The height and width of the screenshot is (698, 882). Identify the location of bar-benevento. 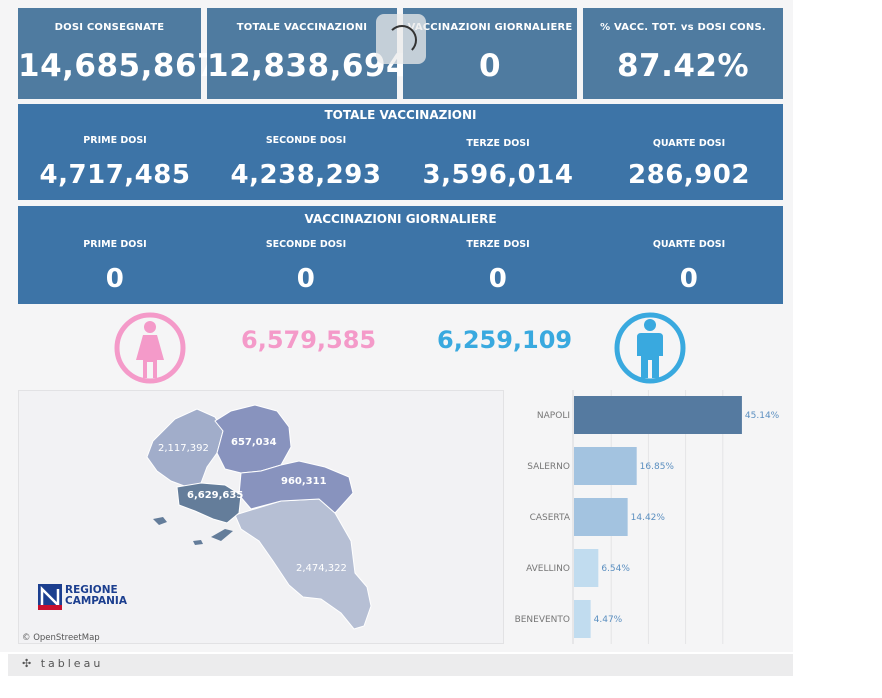
(582, 619).